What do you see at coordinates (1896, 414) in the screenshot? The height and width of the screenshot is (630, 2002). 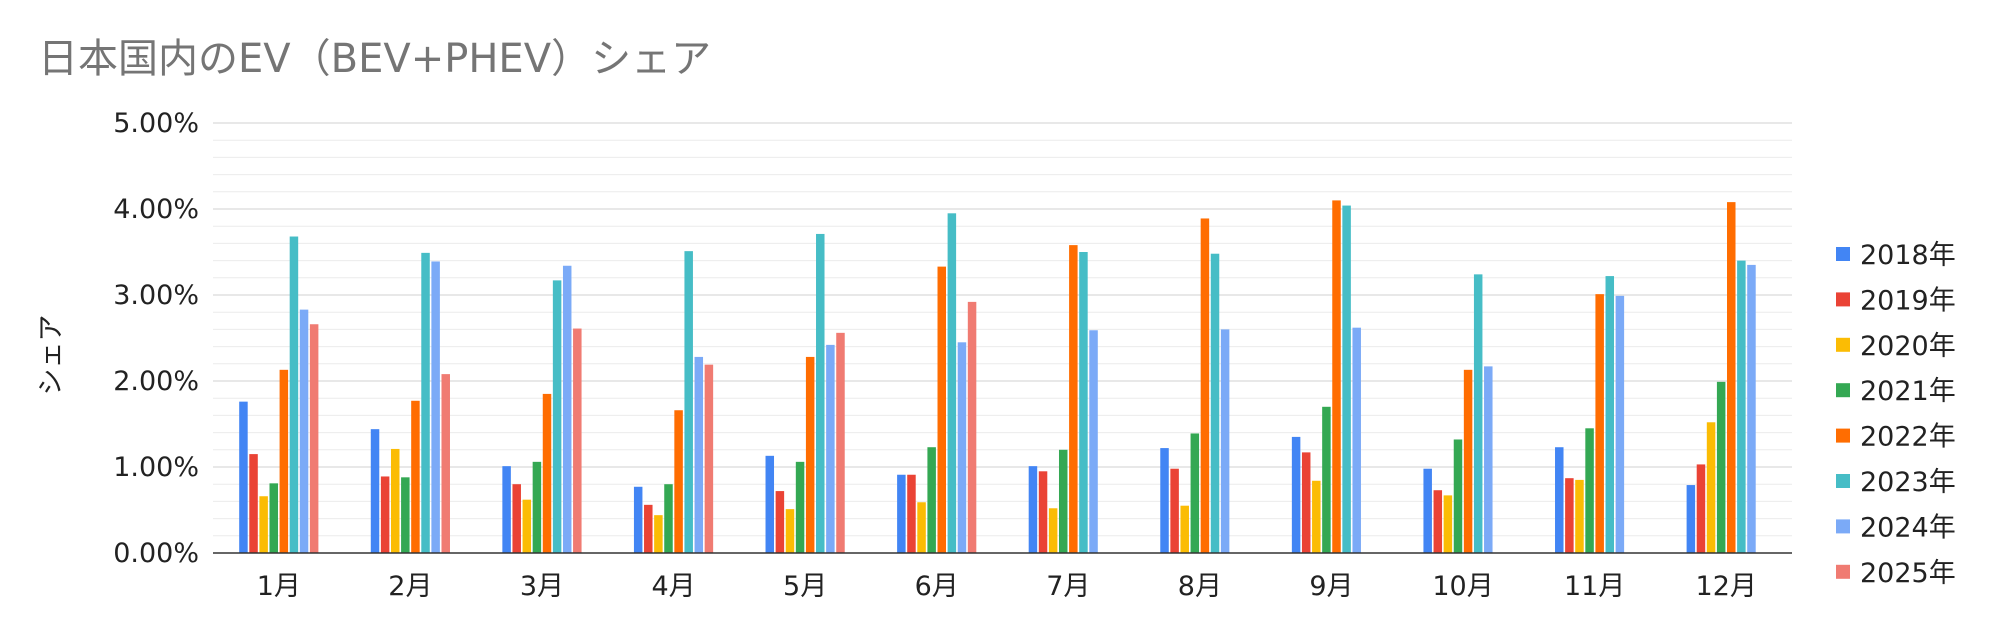 I see `legend: 2018年 2019年 2020年 2021年 2022年 2023年 2024年 2025年` at bounding box center [1896, 414].